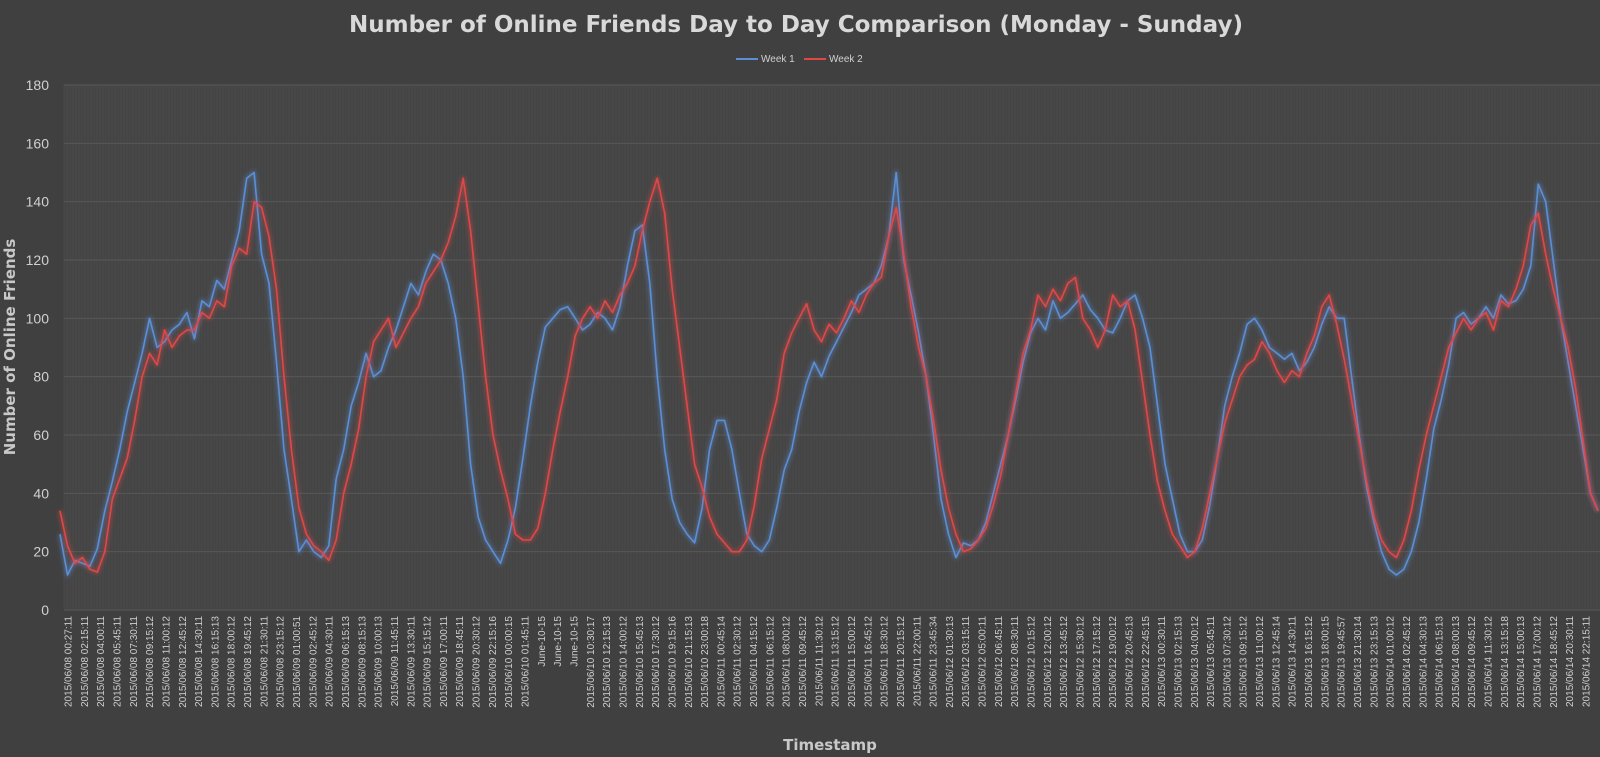 The height and width of the screenshot is (757, 1600). I want to click on x-tick-label: 2015/06/08 09:15:12, so click(150, 662).